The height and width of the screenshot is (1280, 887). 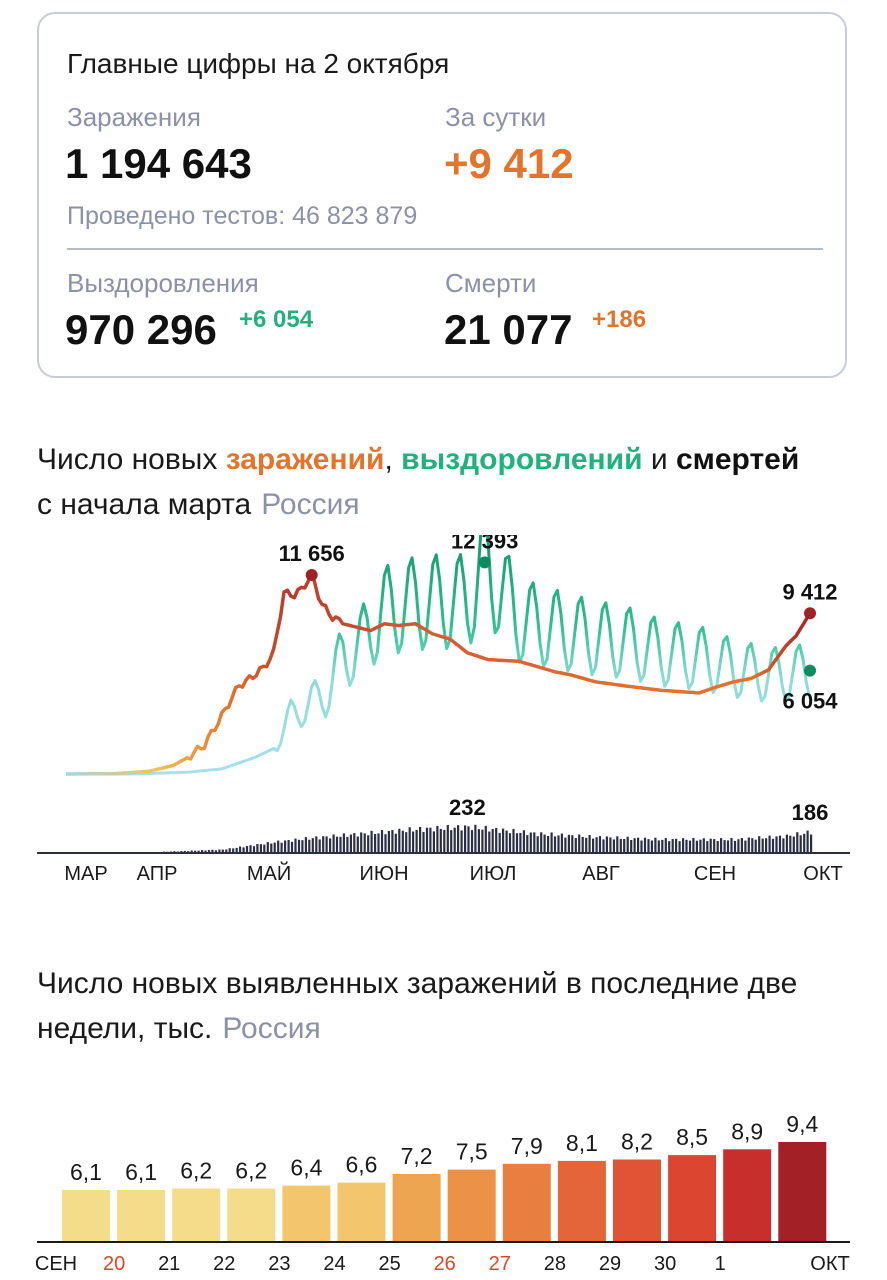 I want to click on bar-value-label: 9,4, so click(x=802, y=1124).